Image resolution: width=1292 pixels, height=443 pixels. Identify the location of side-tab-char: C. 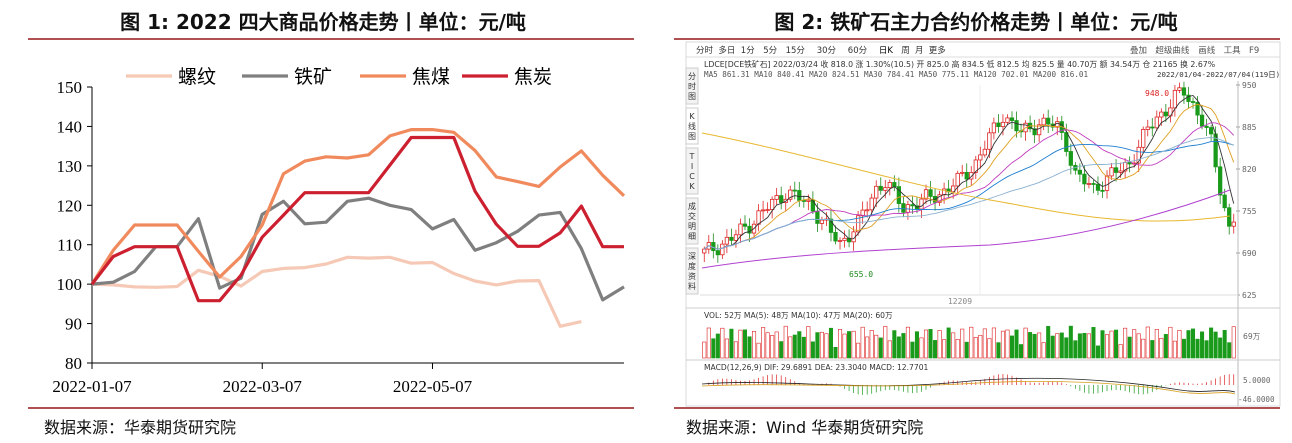
(692, 176).